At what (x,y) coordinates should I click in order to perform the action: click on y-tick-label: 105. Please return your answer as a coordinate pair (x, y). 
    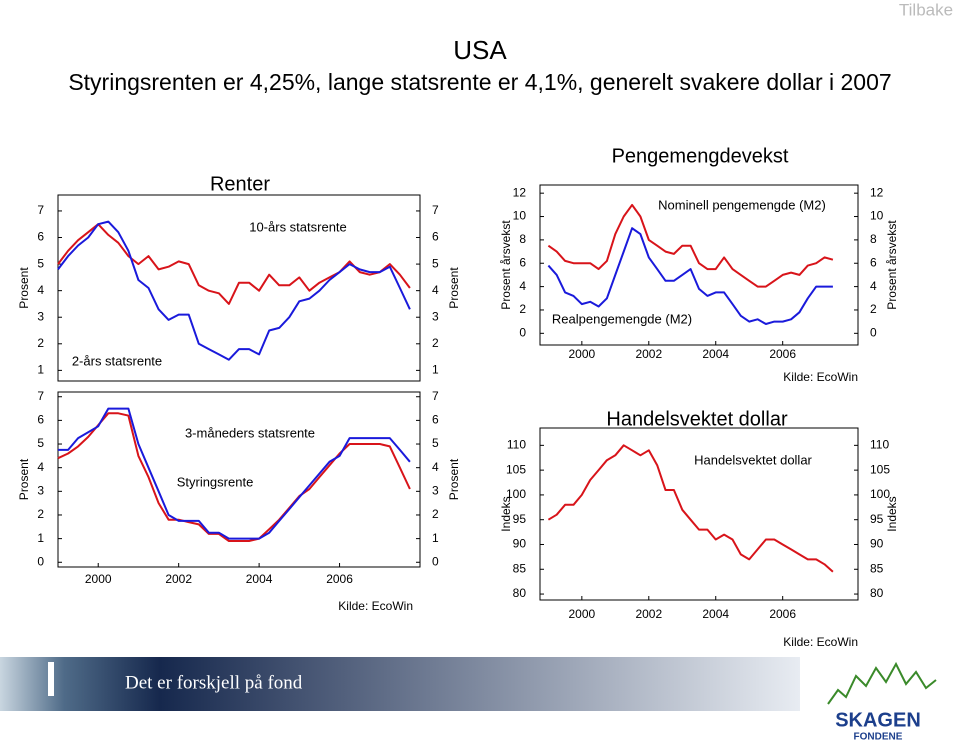
    Looking at the image, I should click on (516, 469).